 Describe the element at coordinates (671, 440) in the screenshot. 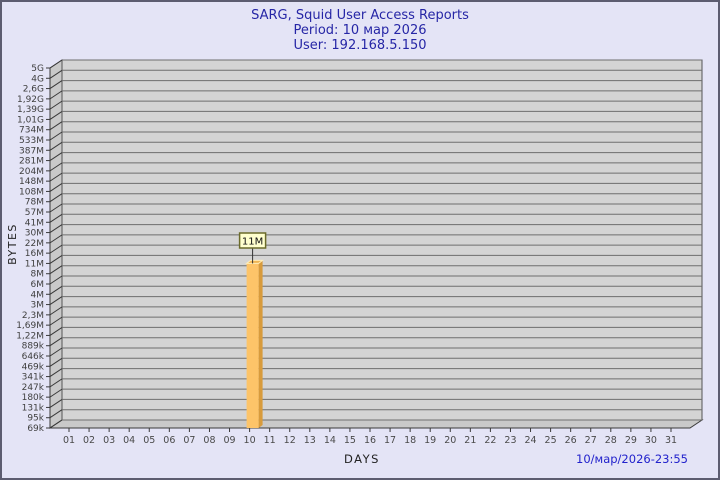

I see `x-tick-label: 31` at that location.